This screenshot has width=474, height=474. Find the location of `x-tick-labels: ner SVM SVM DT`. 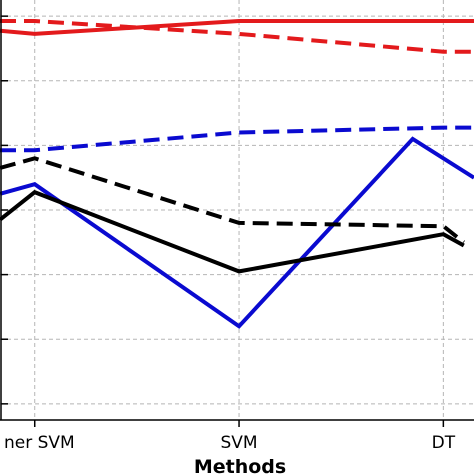

x-tick-labels: ner SVM SVM DT is located at coordinates (230, 443).